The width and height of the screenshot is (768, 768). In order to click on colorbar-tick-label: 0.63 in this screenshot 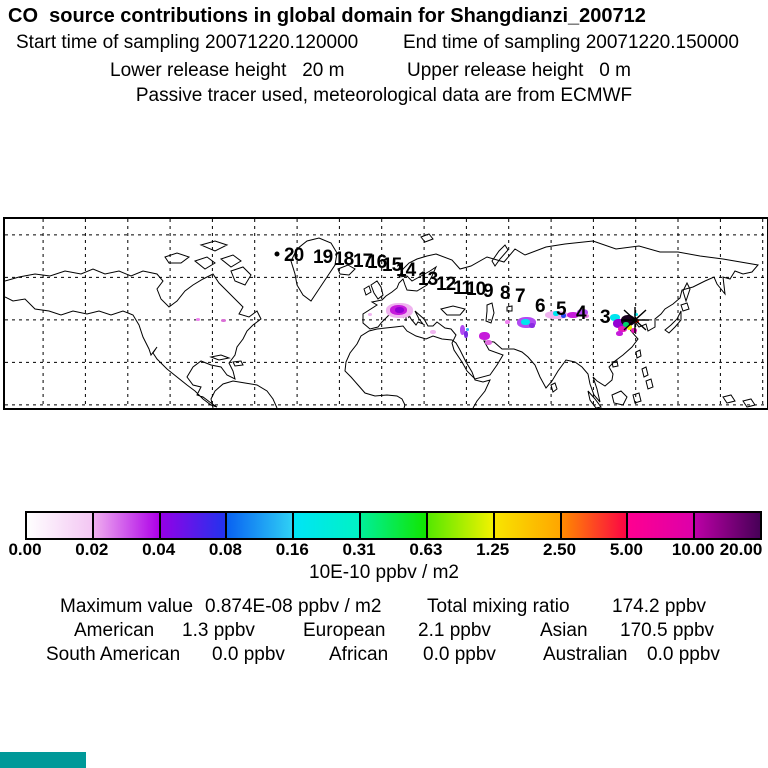, I will do `click(426, 549)`.